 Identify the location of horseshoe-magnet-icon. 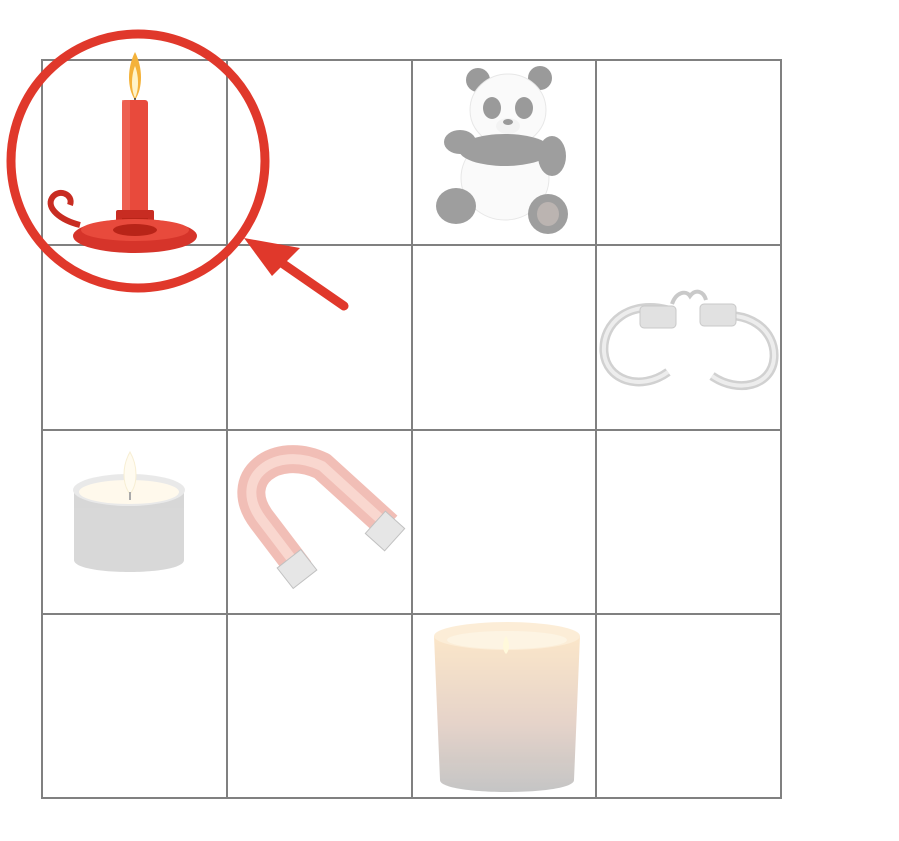
(321, 517).